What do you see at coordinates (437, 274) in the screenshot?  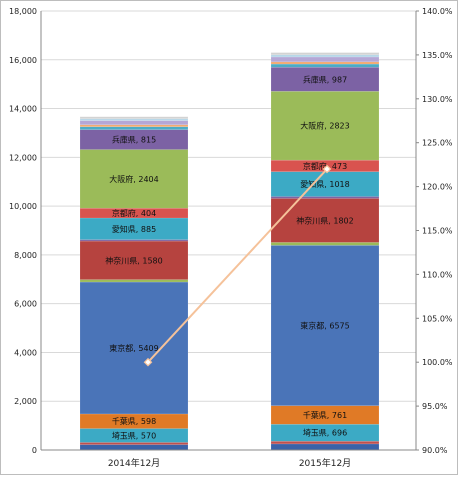 I see `y2-tick-label: 110.0%` at bounding box center [437, 274].